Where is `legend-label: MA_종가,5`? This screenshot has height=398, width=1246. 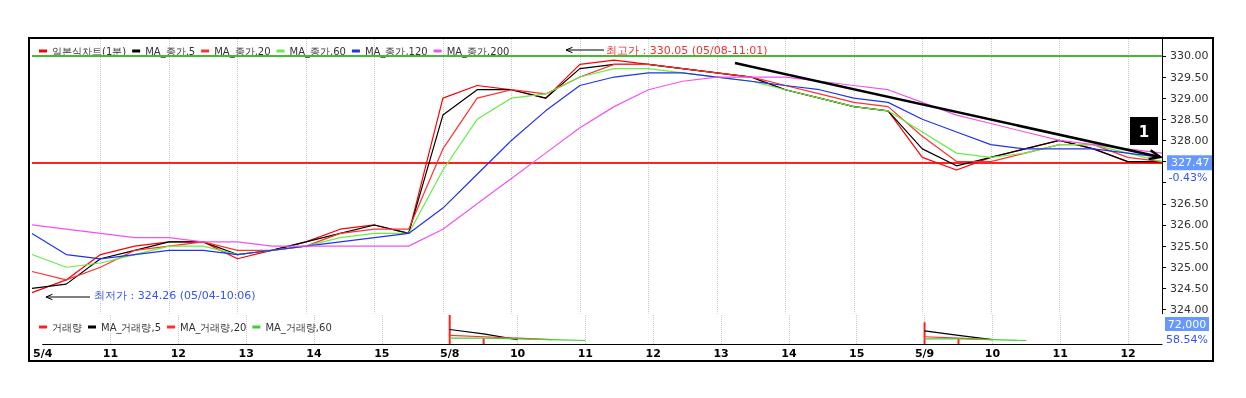
legend-label: MA_종가,5 is located at coordinates (170, 51).